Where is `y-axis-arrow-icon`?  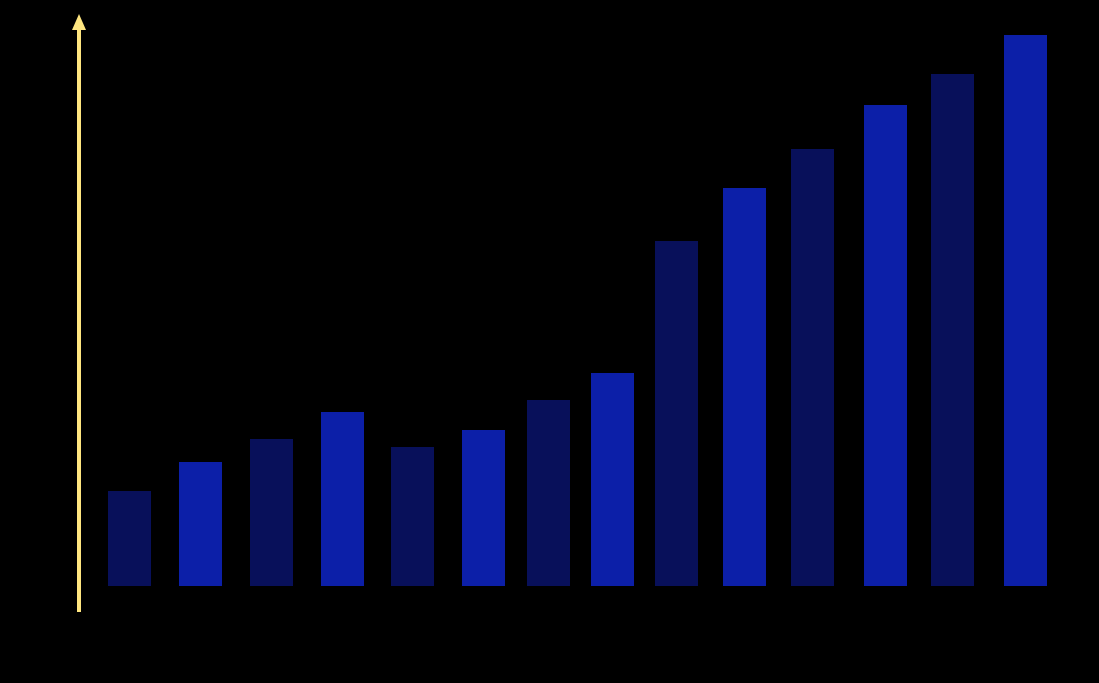 y-axis-arrow-icon is located at coordinates (79, 22).